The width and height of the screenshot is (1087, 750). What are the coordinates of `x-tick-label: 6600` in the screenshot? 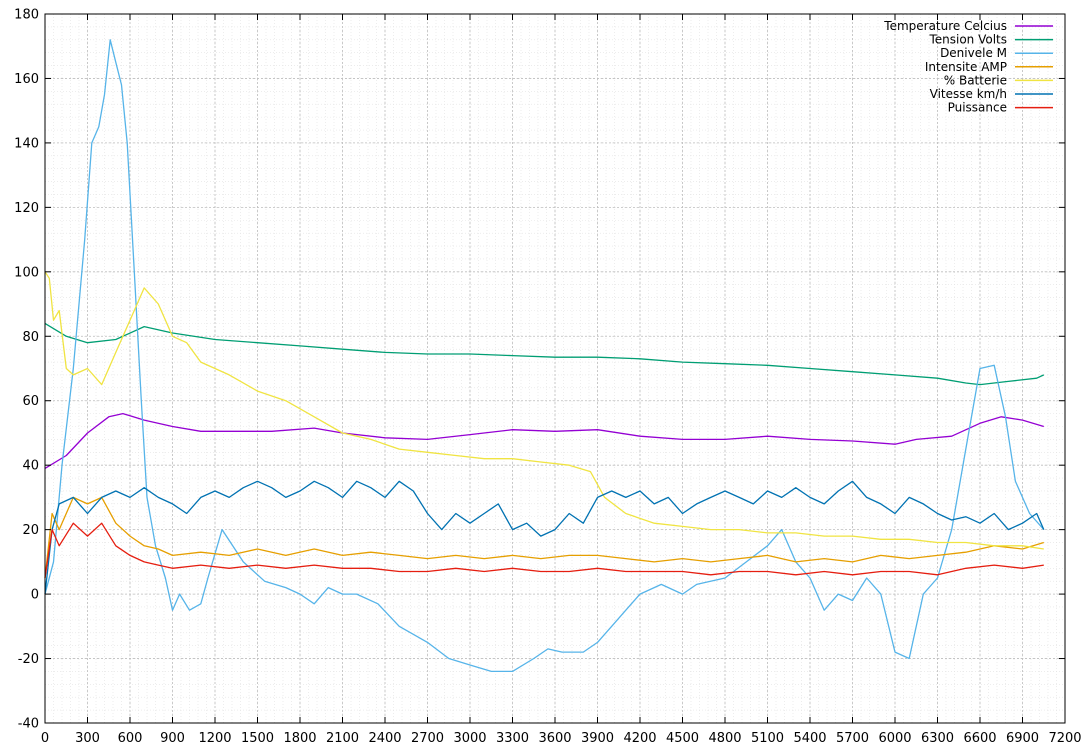 It's located at (979, 738).